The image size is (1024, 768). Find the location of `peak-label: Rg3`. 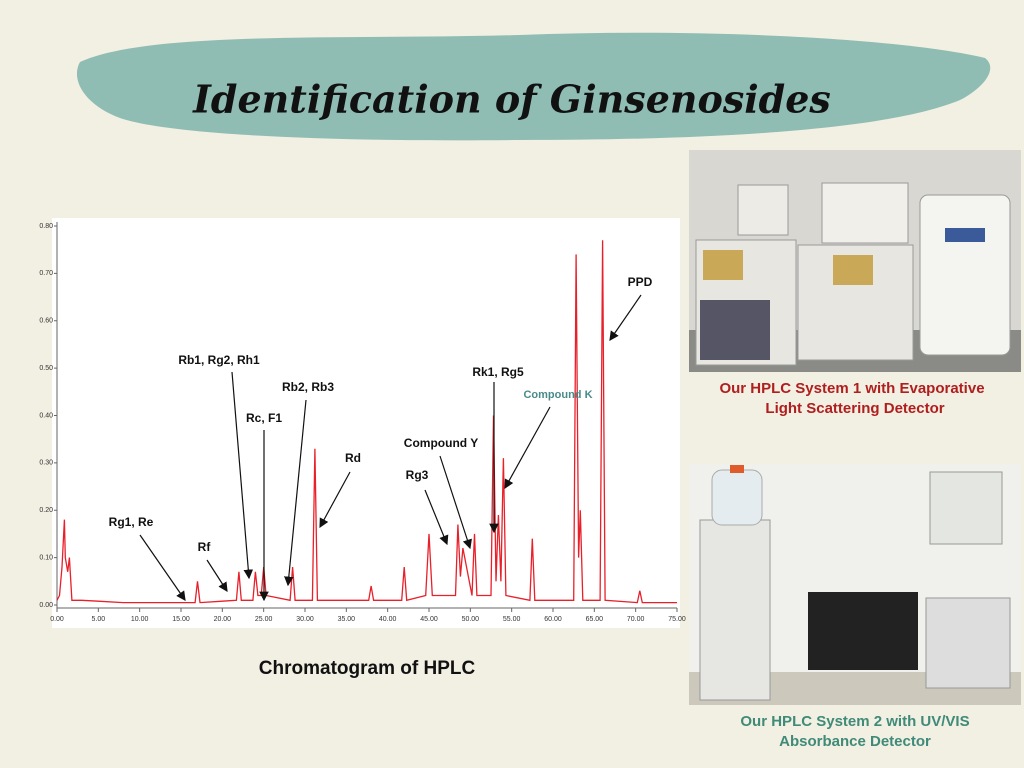

peak-label: Rg3 is located at coordinates (417, 475).